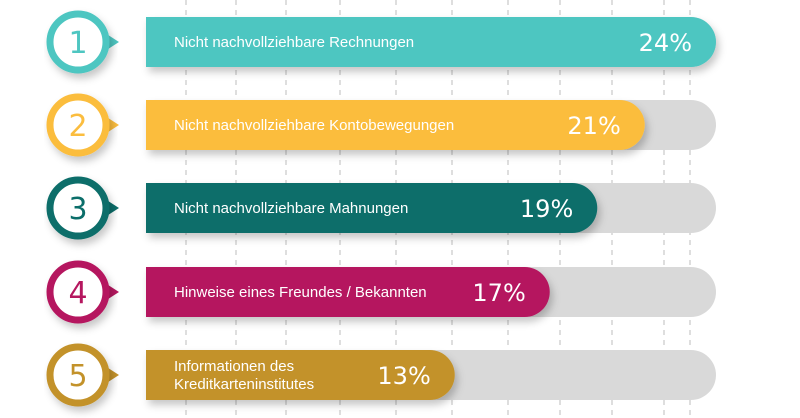 This screenshot has width=800, height=418. Describe the element at coordinates (403, 376) in the screenshot. I see `value-label: 13%` at that location.